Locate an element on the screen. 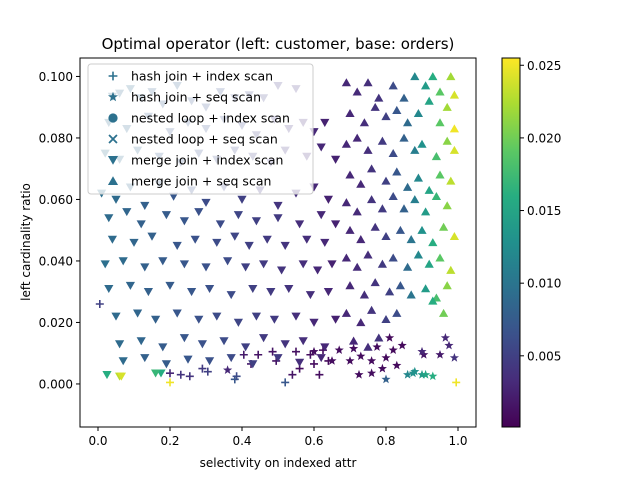  x-tick-label: 0.8 is located at coordinates (385, 441).